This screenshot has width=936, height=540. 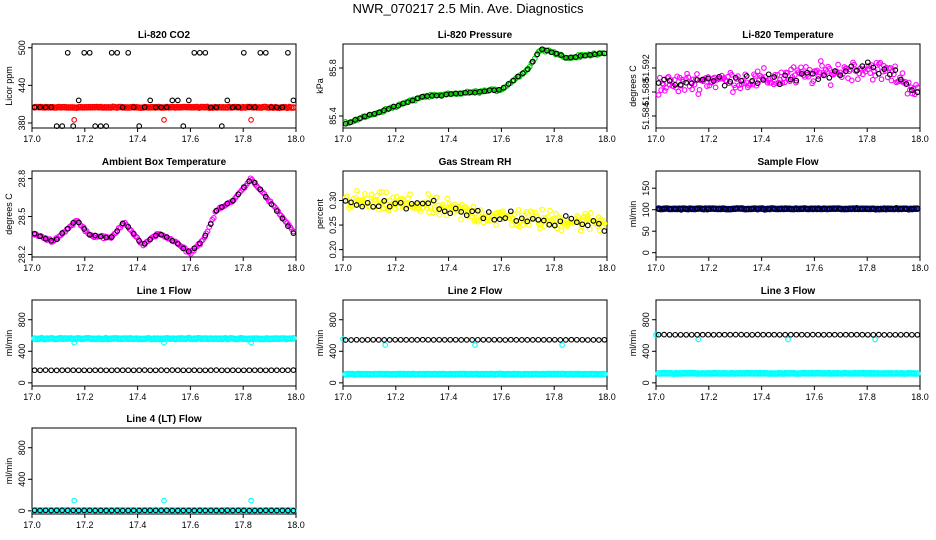 What do you see at coordinates (646, 209) in the screenshot?
I see `y-tick-label: 100` at bounding box center [646, 209].